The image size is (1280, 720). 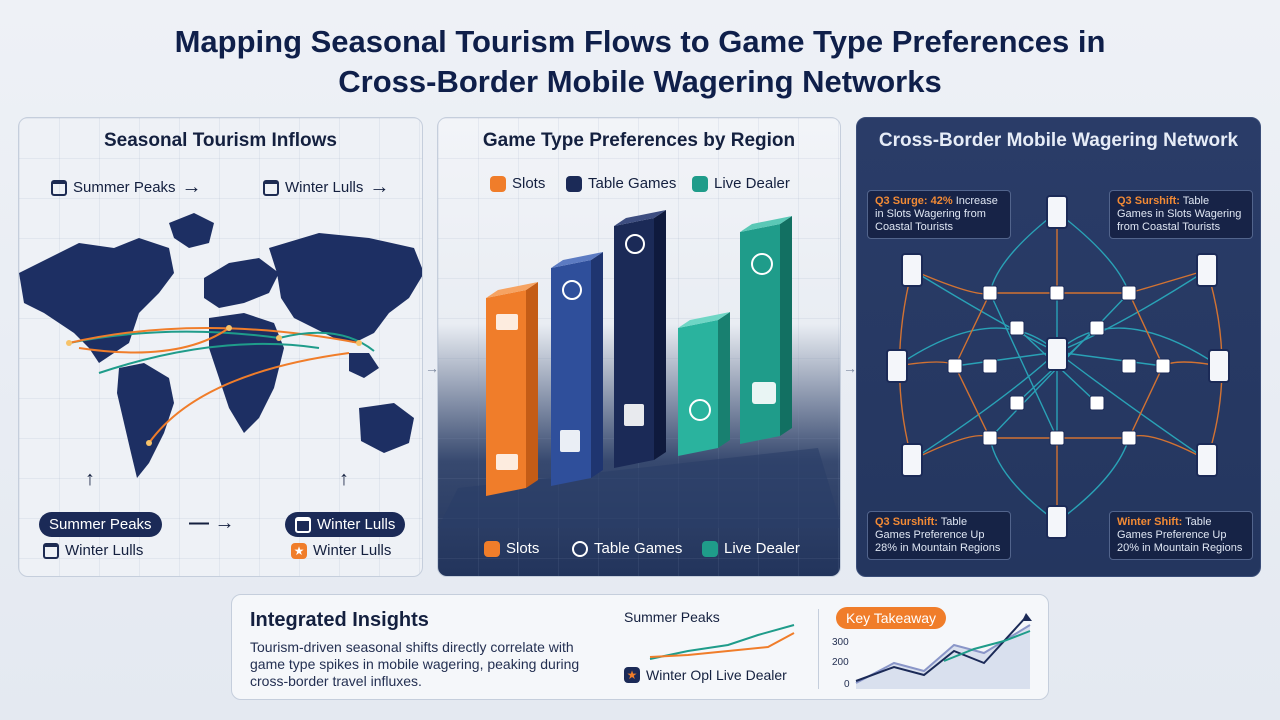 What do you see at coordinates (1148, 201) in the screenshot?
I see `note-q3-surshift-top-heading: Q3 Surshift:` at bounding box center [1148, 201].